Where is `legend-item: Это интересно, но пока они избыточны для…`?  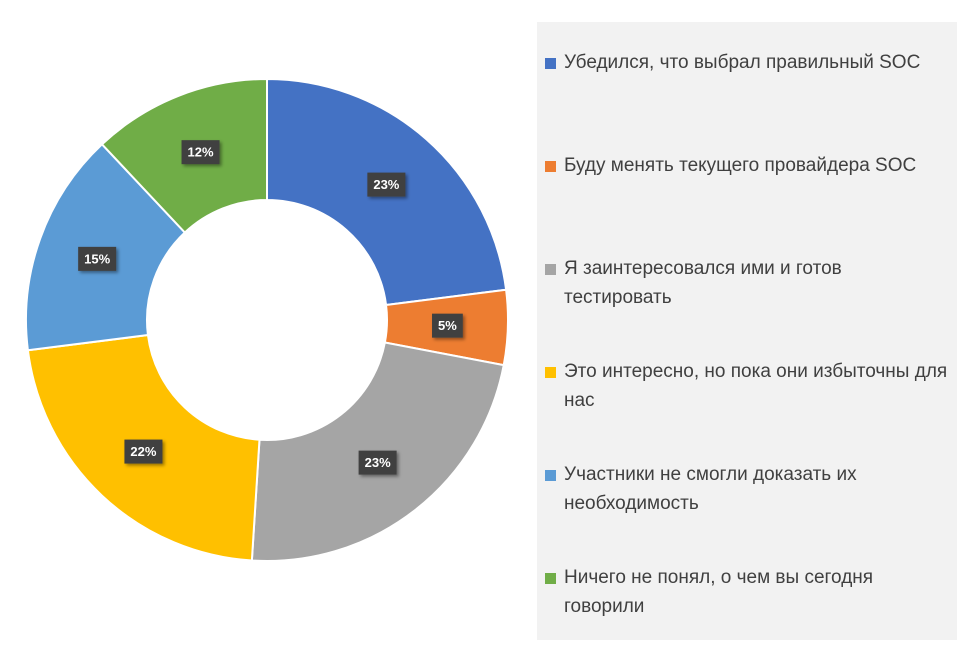 legend-item: Это интересно, но пока они избыточны для… is located at coordinates (747, 386).